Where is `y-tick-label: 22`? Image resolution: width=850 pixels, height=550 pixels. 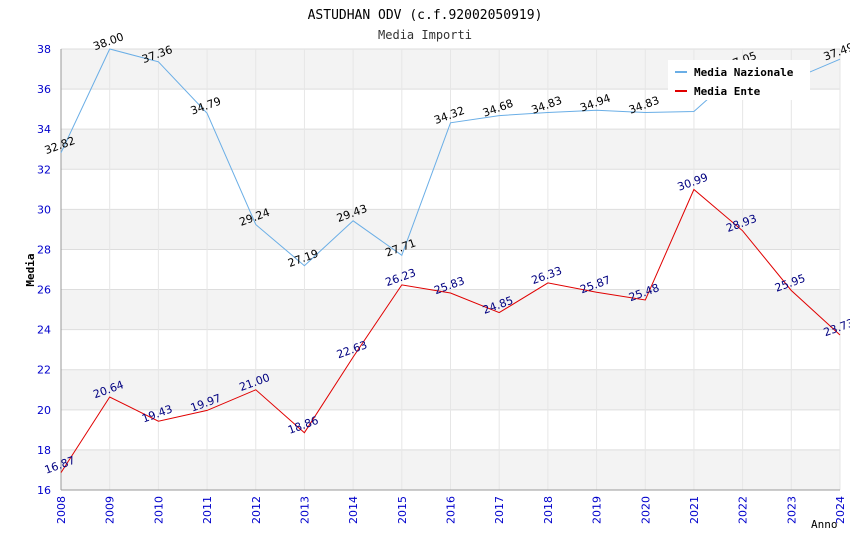
y-tick-label: 22 is located at coordinates (44, 370).